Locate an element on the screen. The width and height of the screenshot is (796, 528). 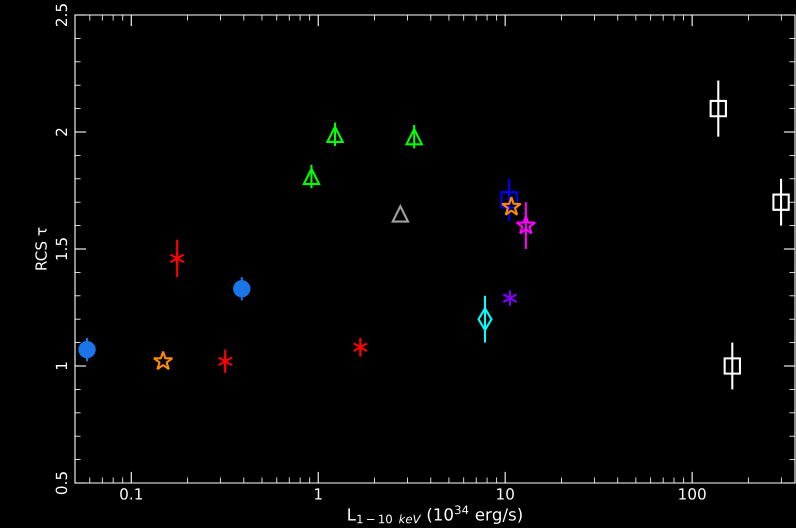
y-tick-label: 2.5 is located at coordinates (62, 15).